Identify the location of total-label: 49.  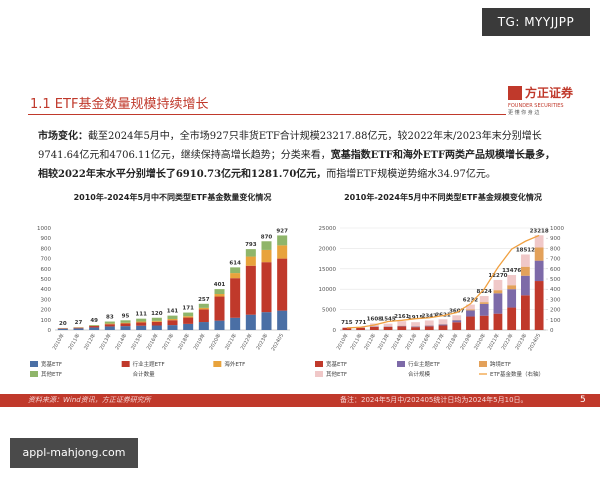
(94, 321).